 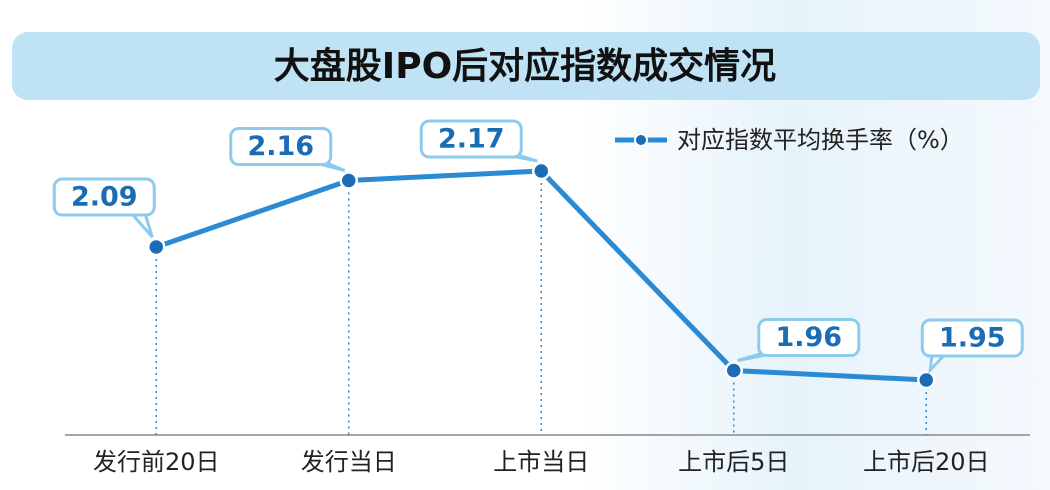 I want to click on value-label-group: 2.16, so click(x=287, y=149).